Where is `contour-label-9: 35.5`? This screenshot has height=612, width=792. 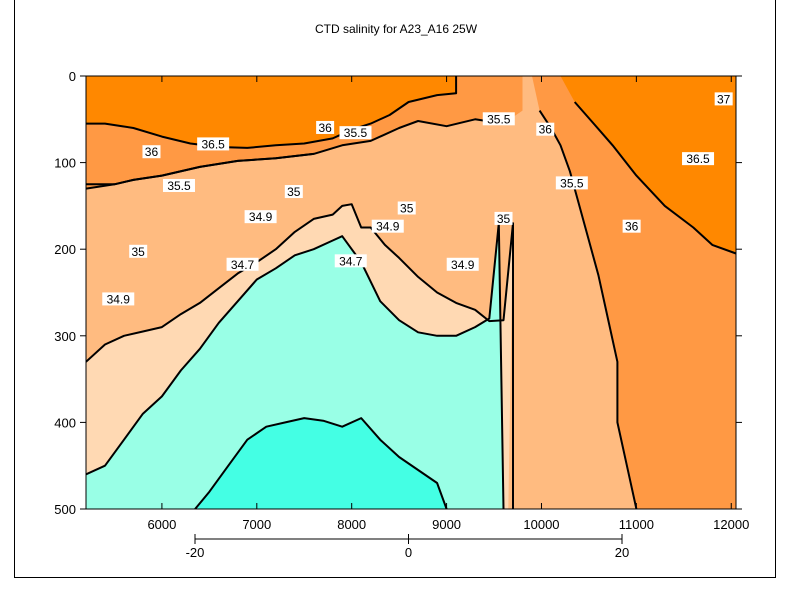 contour-label-9: 35.5 is located at coordinates (572, 183).